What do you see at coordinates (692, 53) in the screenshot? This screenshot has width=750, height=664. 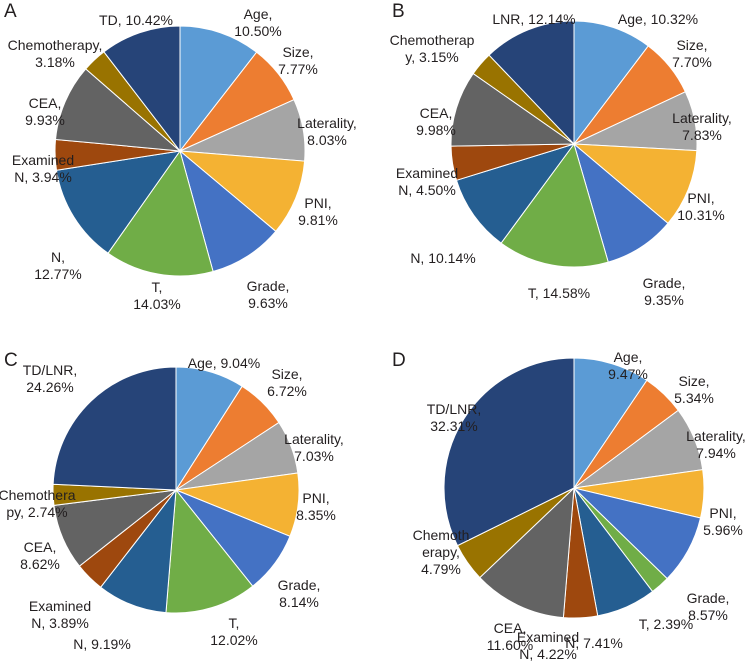 I see `panel-b-label-size: Size, 7.70%` at bounding box center [692, 53].